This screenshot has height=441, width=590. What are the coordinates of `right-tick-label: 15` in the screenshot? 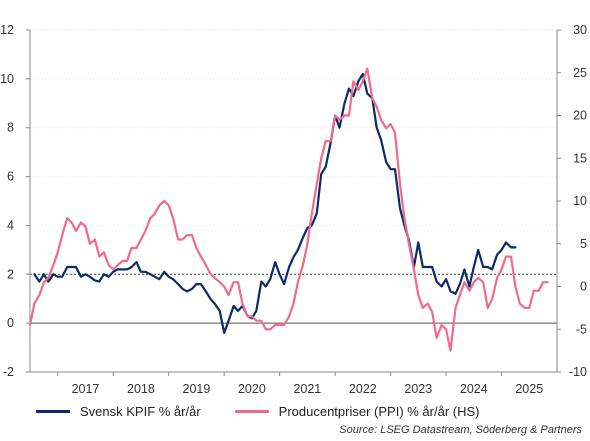 It's located at (580, 158).